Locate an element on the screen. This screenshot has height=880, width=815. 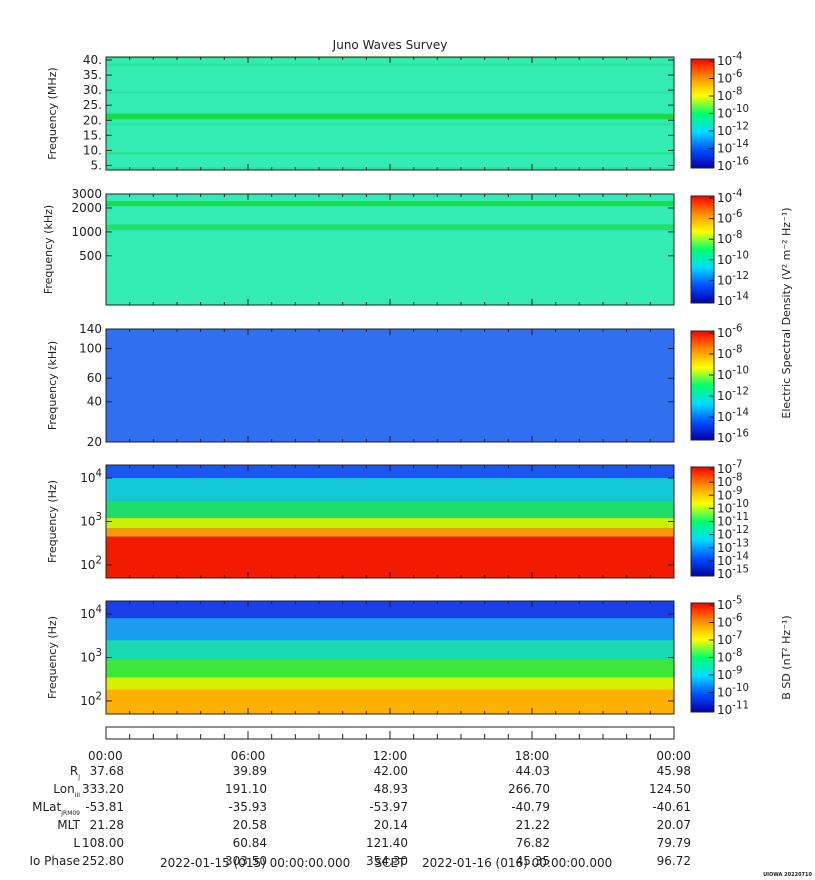
time-axis: 00:00 06:00 12:00 18:00 00:00 is located at coordinates (389, 744).